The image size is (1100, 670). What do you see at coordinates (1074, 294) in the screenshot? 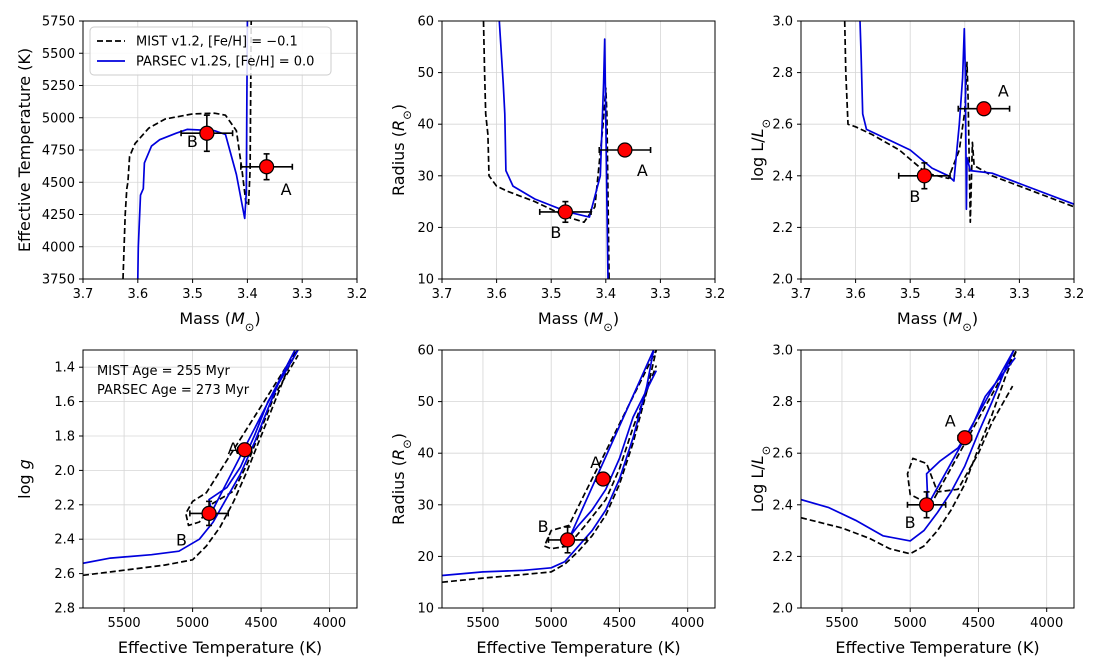
I see `x-tick-label: 3.2` at bounding box center [1074, 294].